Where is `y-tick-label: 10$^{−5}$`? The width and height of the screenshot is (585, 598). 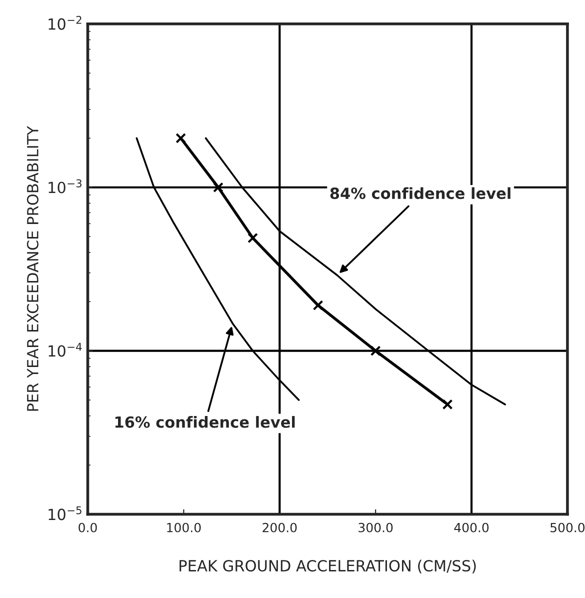 y-tick-label: 10$^{−5}$ is located at coordinates (65, 513).